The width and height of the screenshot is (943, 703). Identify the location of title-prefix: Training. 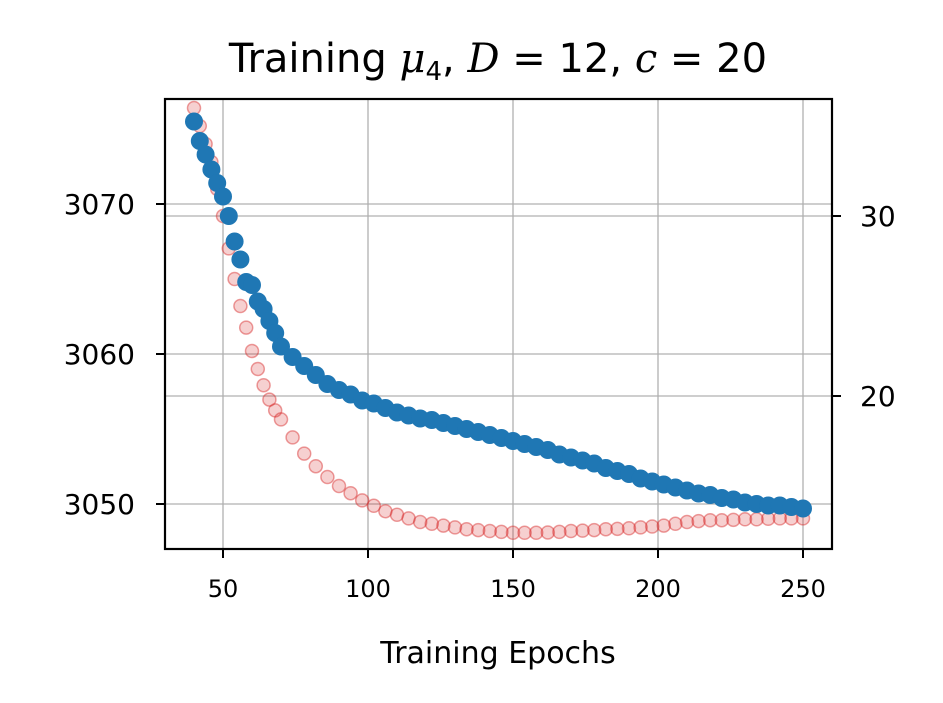
(314, 59).